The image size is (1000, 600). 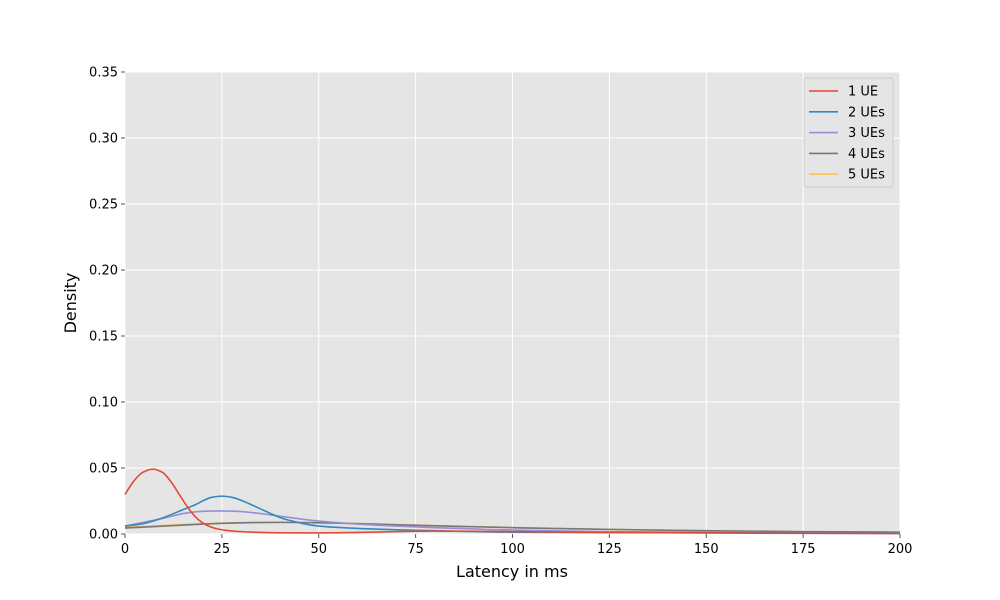 What do you see at coordinates (512, 527) in the screenshot?
I see `series-line-4-ues` at bounding box center [512, 527].